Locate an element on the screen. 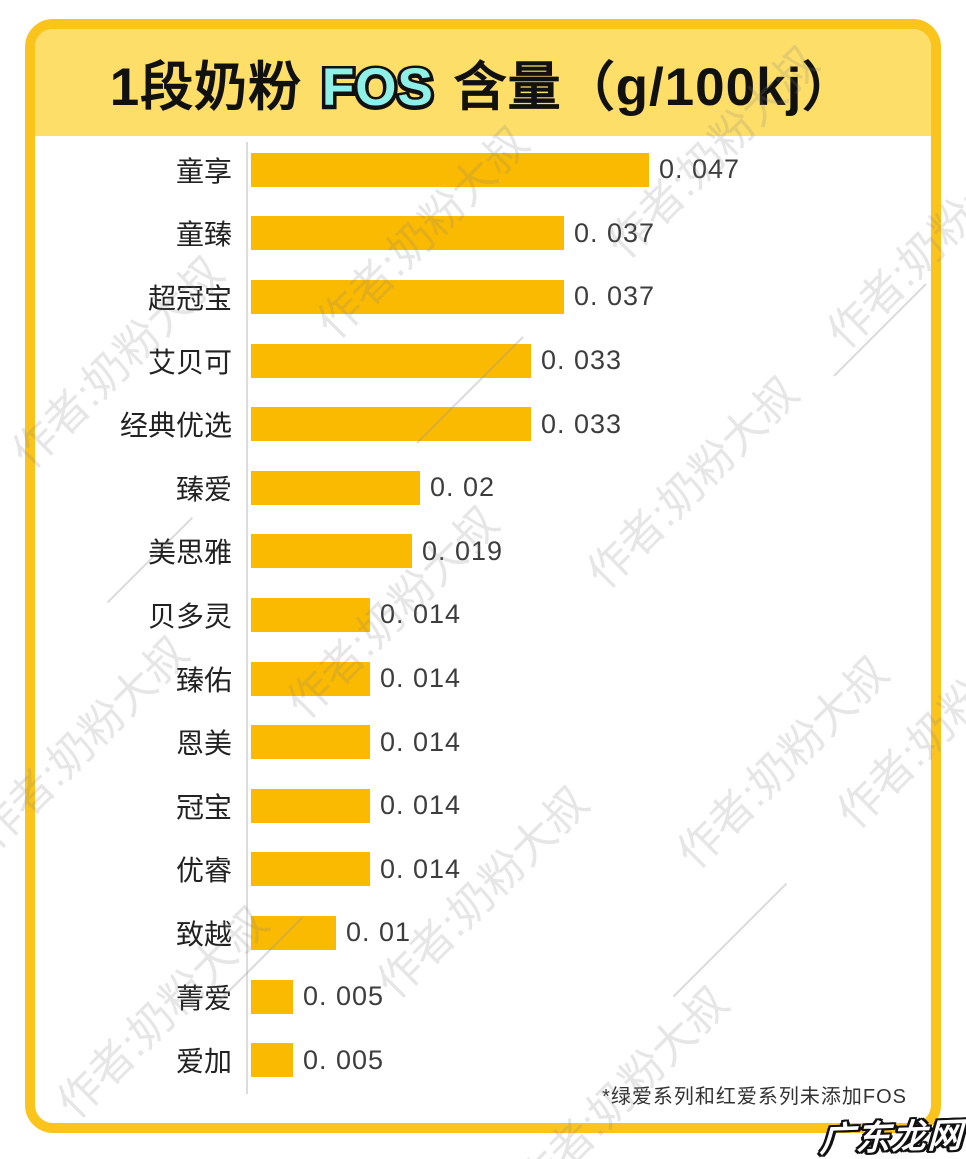 The height and width of the screenshot is (1159, 966). category-label: 艾贝可 is located at coordinates (189, 362).